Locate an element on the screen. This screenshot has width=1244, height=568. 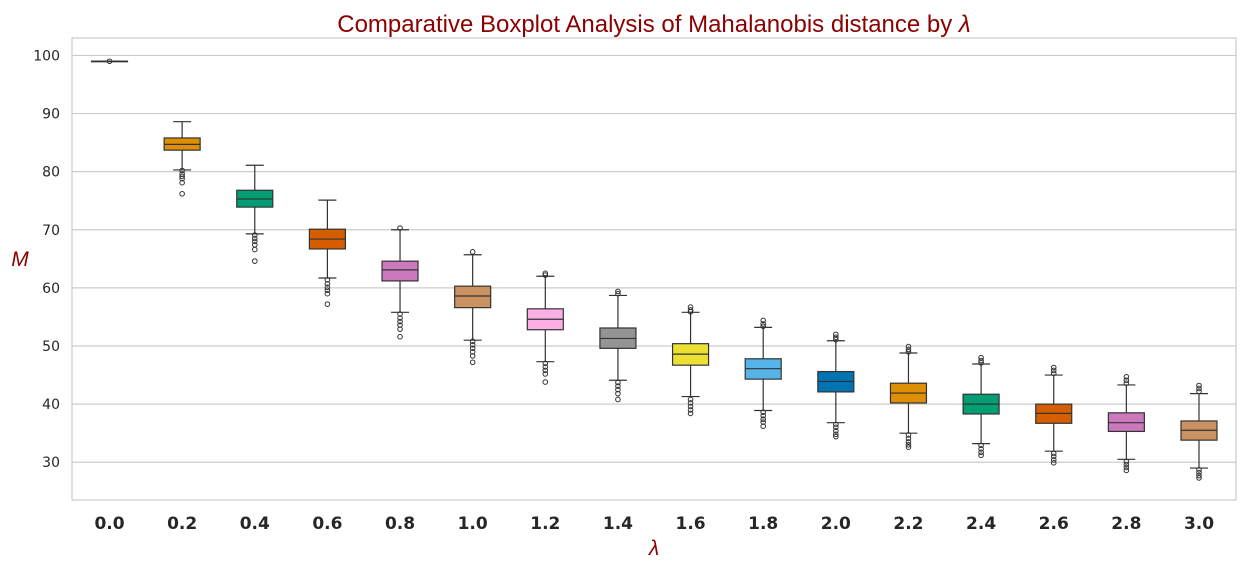
y-tick-label-100: 100 is located at coordinates (46, 56).